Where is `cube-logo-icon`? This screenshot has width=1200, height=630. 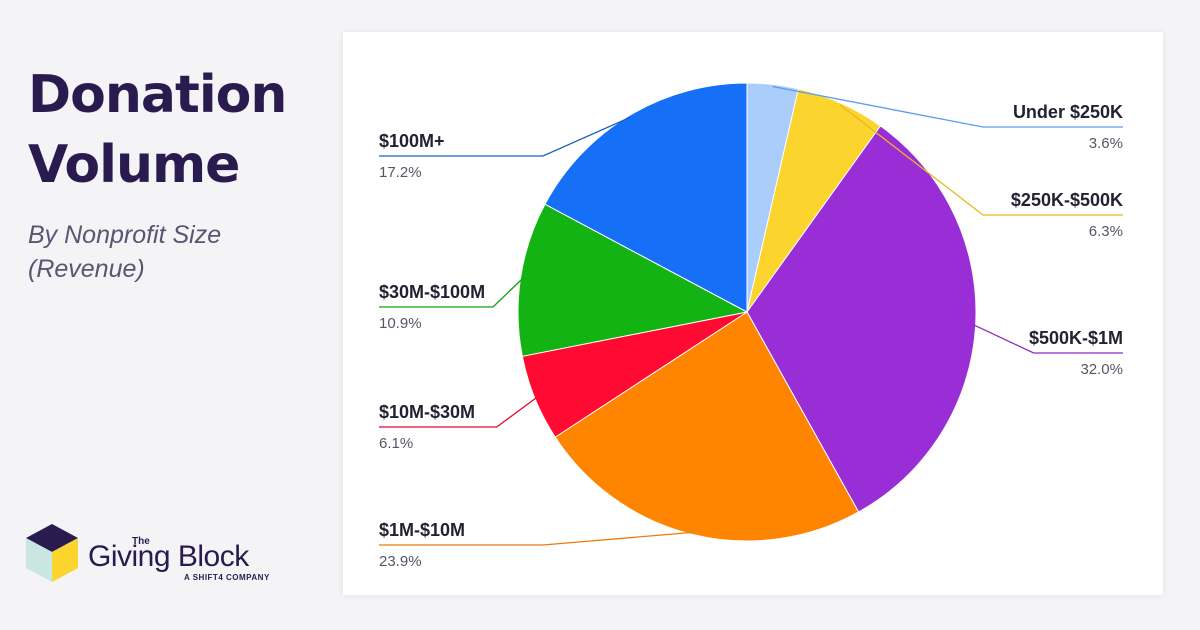 cube-logo-icon is located at coordinates (52, 553).